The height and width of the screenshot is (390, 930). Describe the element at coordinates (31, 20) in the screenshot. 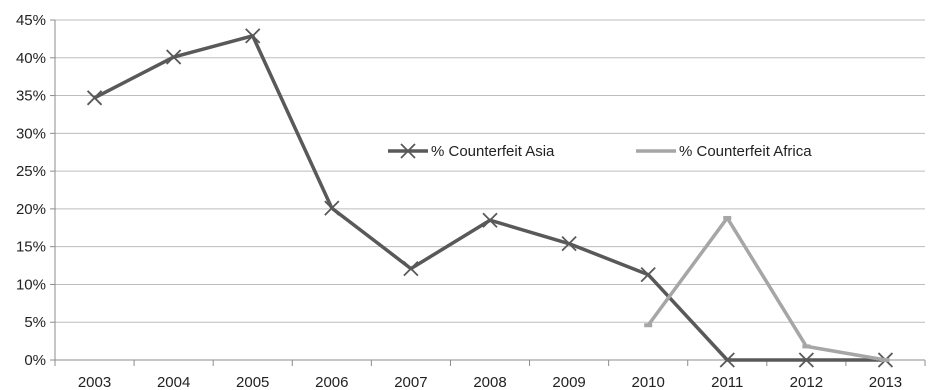

I see `y-tick-label: 45%` at that location.